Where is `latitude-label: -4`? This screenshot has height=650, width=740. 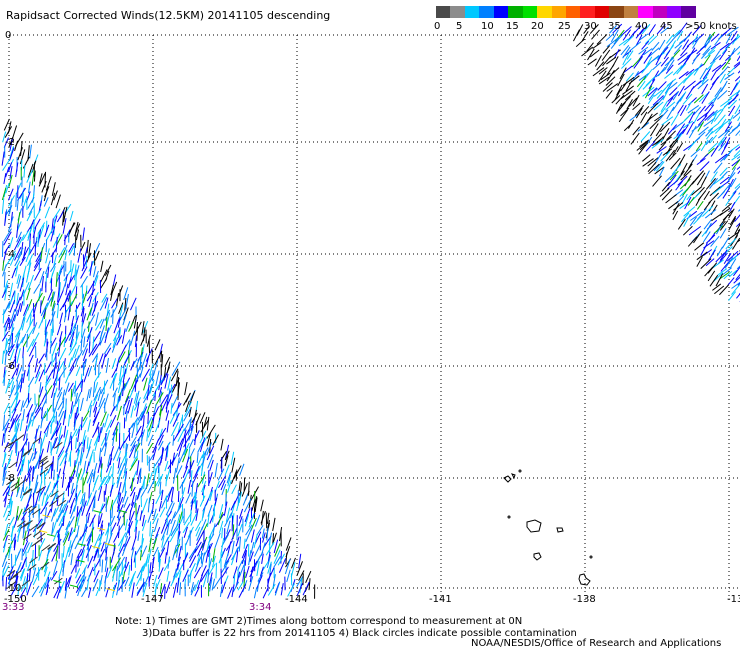
latitude-label: -4 is located at coordinates (10, 254).